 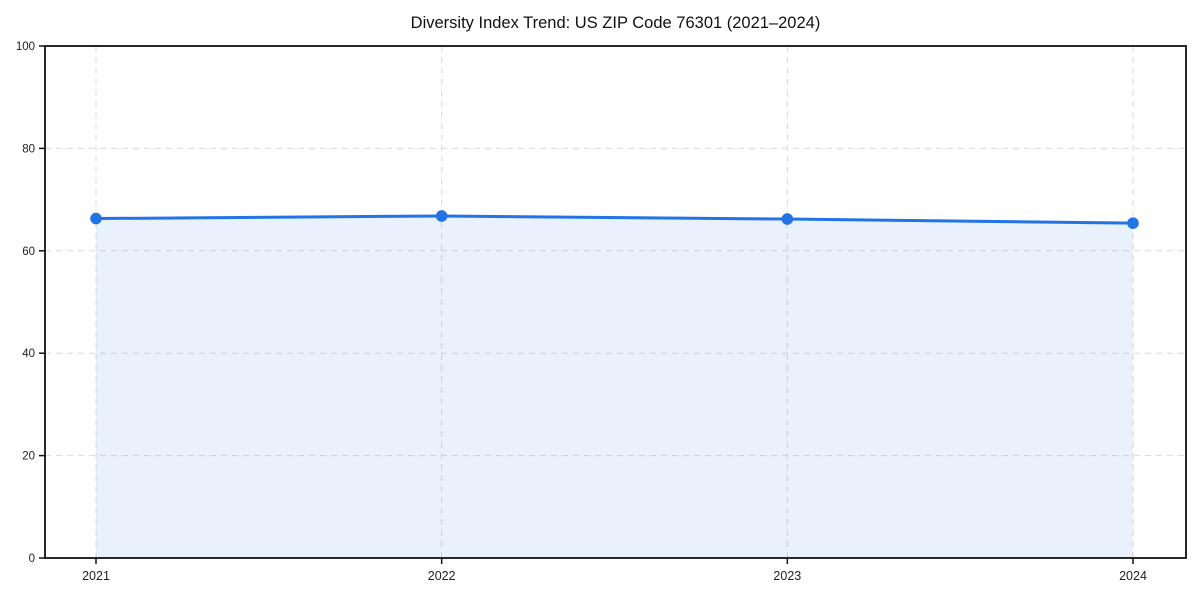 I want to click on y-tick-label-20: 20, so click(x=28, y=457).